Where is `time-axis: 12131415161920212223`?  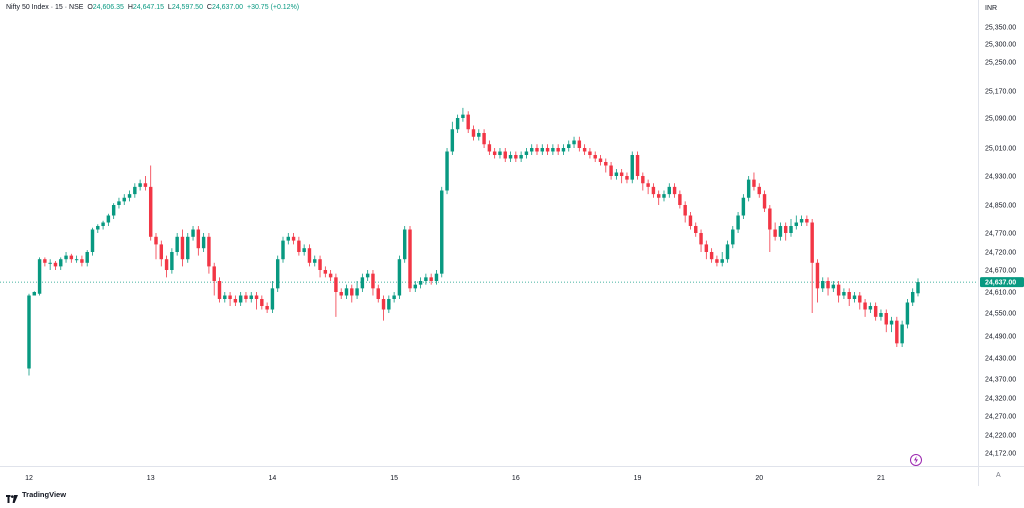
time-axis: 12131415161920212223 is located at coordinates (503, 476).